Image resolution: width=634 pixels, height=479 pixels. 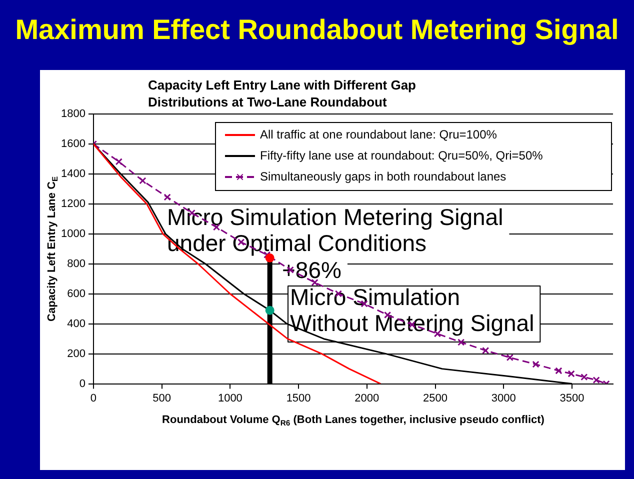 What do you see at coordinates (435, 398) in the screenshot?
I see `x-tick-label: 2500` at bounding box center [435, 398].